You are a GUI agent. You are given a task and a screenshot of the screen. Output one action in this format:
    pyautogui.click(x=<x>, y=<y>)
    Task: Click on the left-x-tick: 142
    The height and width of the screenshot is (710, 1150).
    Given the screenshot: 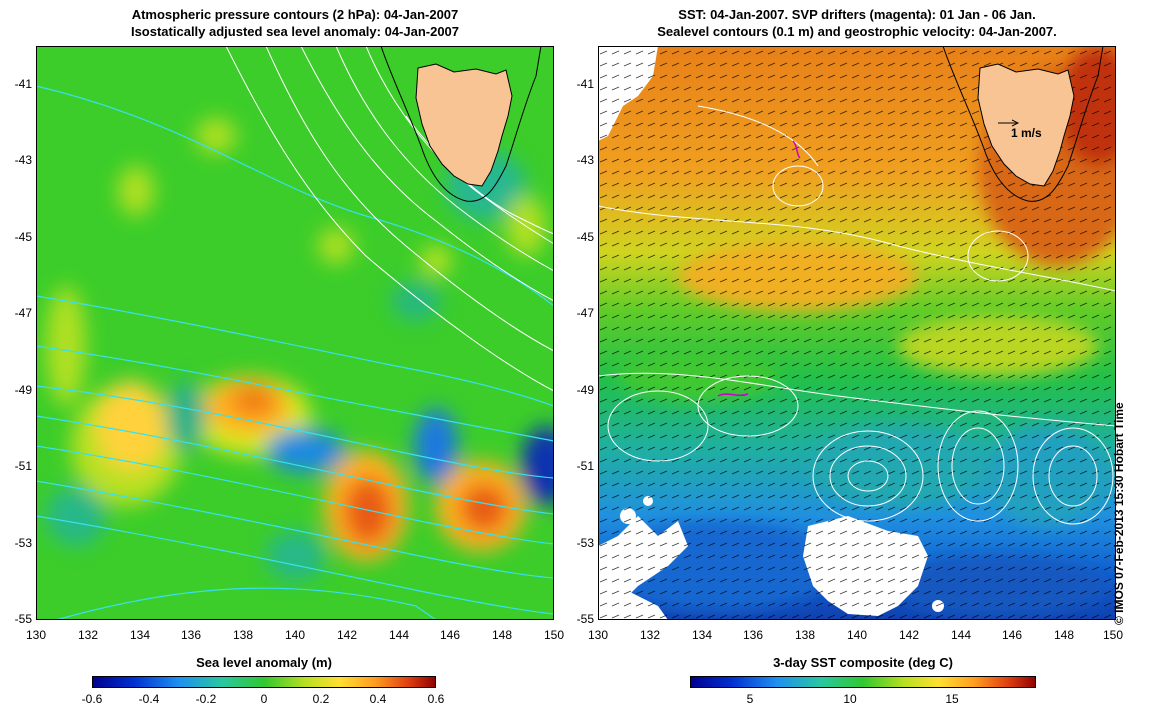 What is the action you would take?
    pyautogui.click(x=347, y=635)
    